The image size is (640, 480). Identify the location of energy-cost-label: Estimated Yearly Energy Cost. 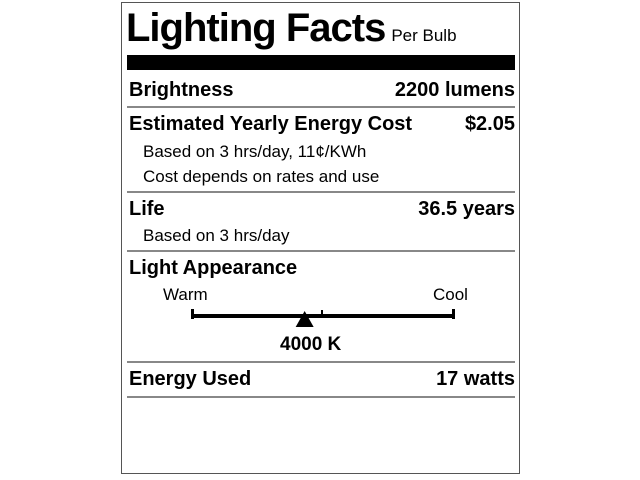
(271, 124).